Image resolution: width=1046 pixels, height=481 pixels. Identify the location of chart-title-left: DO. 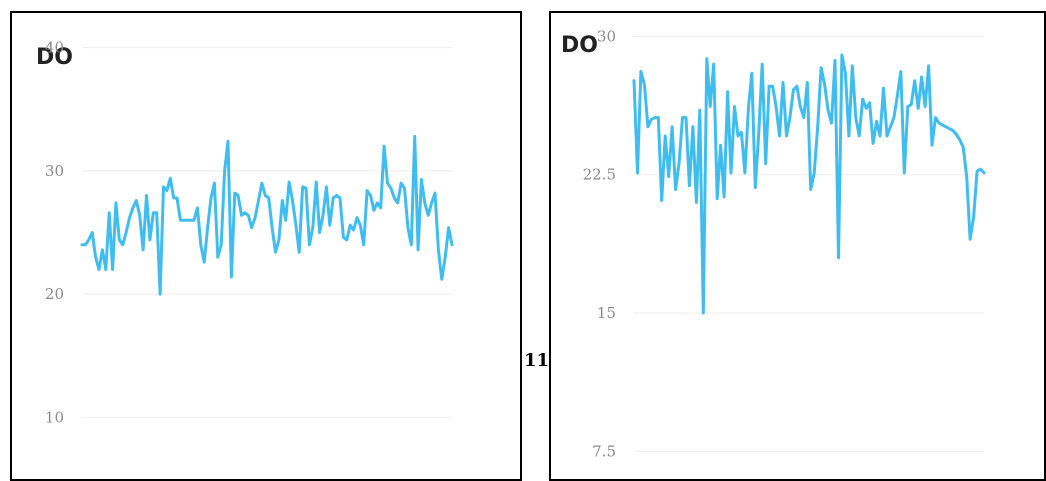
(54, 57).